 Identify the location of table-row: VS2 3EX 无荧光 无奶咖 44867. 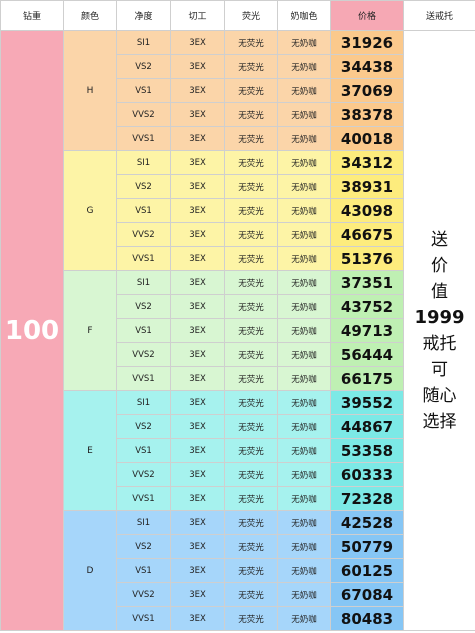
(238, 426).